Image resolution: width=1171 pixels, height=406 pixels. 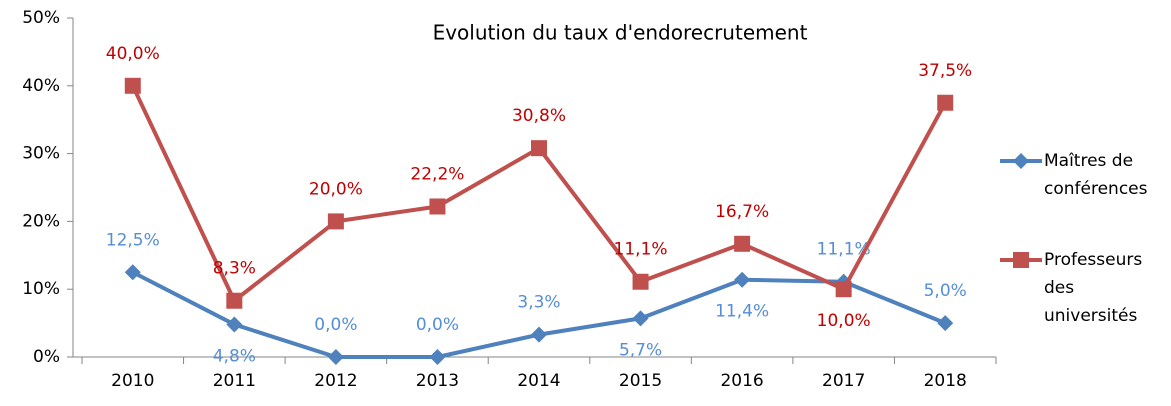 I want to click on data-label: 5,0%, so click(x=945, y=291).